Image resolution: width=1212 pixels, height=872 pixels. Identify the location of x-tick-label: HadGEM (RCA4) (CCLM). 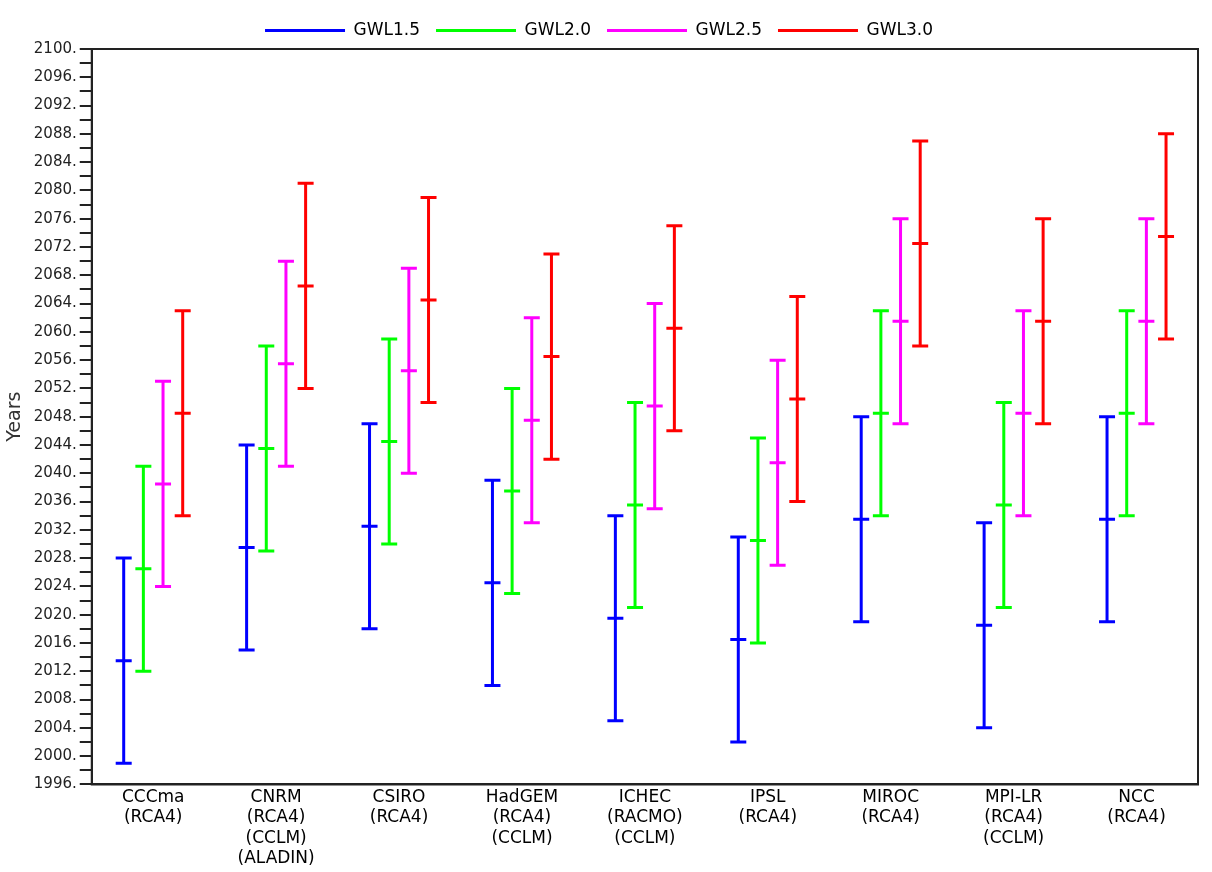
(522, 816).